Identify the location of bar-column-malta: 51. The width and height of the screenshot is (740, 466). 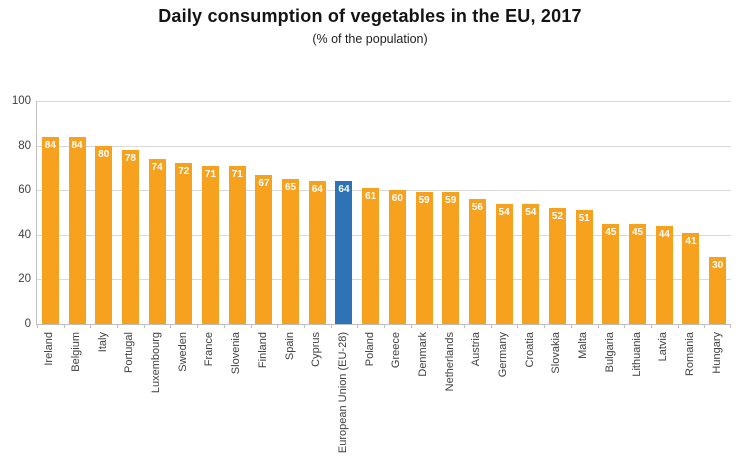
(584, 267).